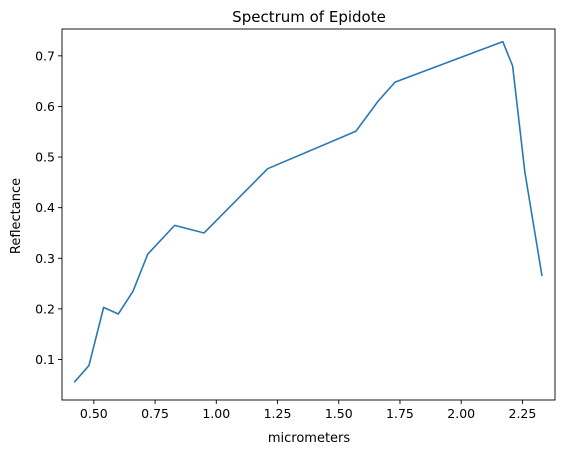 This screenshot has height=453, width=567. I want to click on y-tick-label: 0.1, so click(45, 359).